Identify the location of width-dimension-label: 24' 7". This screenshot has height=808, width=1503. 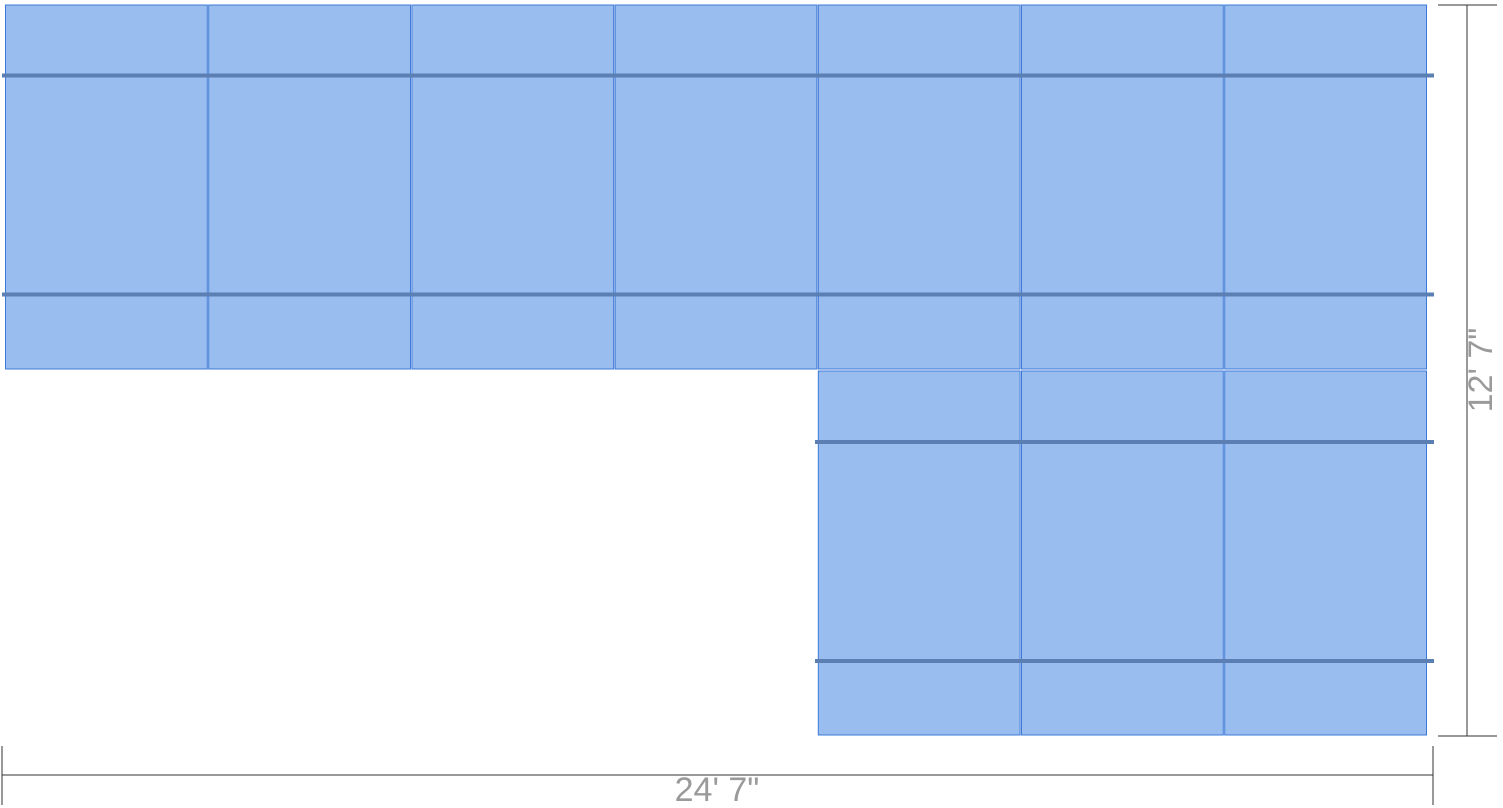
(717, 789).